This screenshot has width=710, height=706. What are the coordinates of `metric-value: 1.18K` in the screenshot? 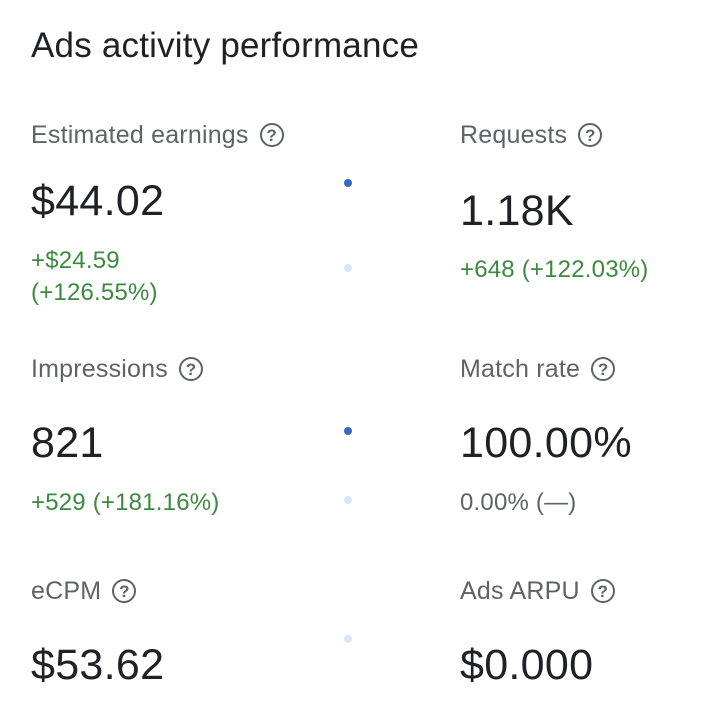 It's located at (517, 211).